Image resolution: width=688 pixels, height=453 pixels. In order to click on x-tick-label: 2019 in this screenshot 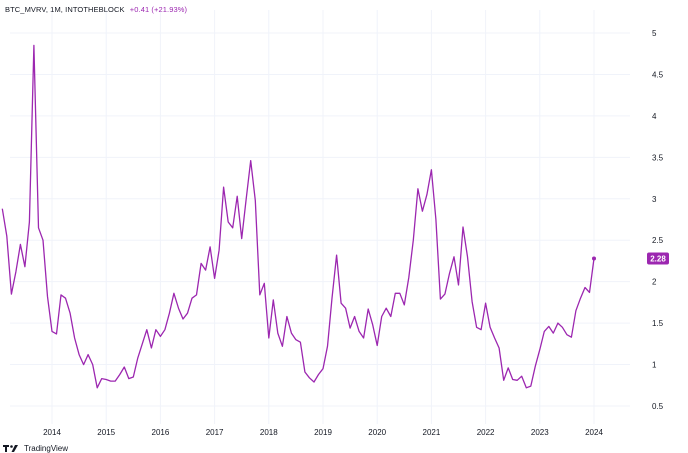, I will do `click(323, 432)`.